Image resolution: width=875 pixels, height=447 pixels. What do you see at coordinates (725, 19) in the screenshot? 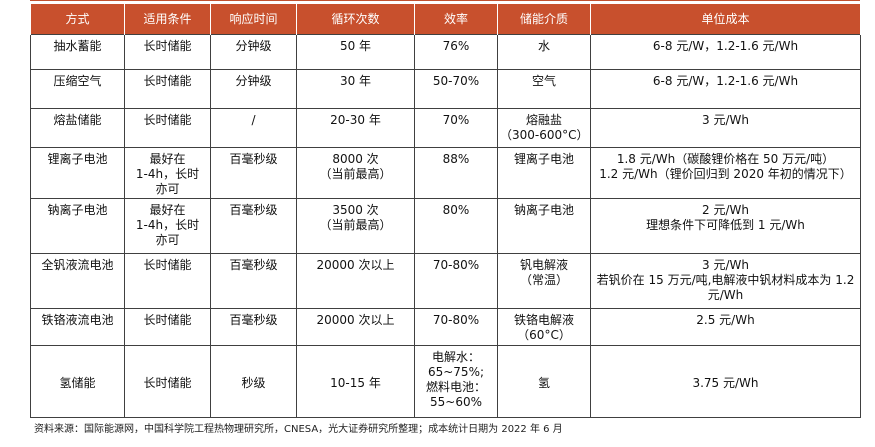
I see `header-cost: 单位成本` at bounding box center [725, 19].